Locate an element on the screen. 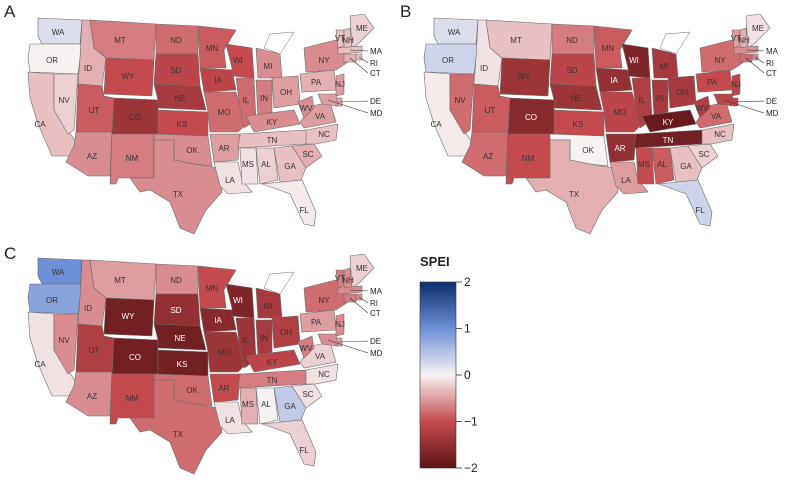 This screenshot has width=800, height=485. state-label-ks: KS is located at coordinates (182, 124).